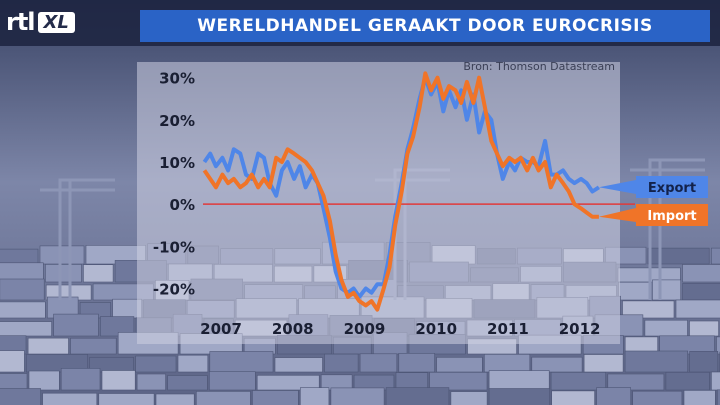 The width and height of the screenshot is (720, 405). What do you see at coordinates (56, 22) in the screenshot?
I see `logo-badge: XL` at bounding box center [56, 22].